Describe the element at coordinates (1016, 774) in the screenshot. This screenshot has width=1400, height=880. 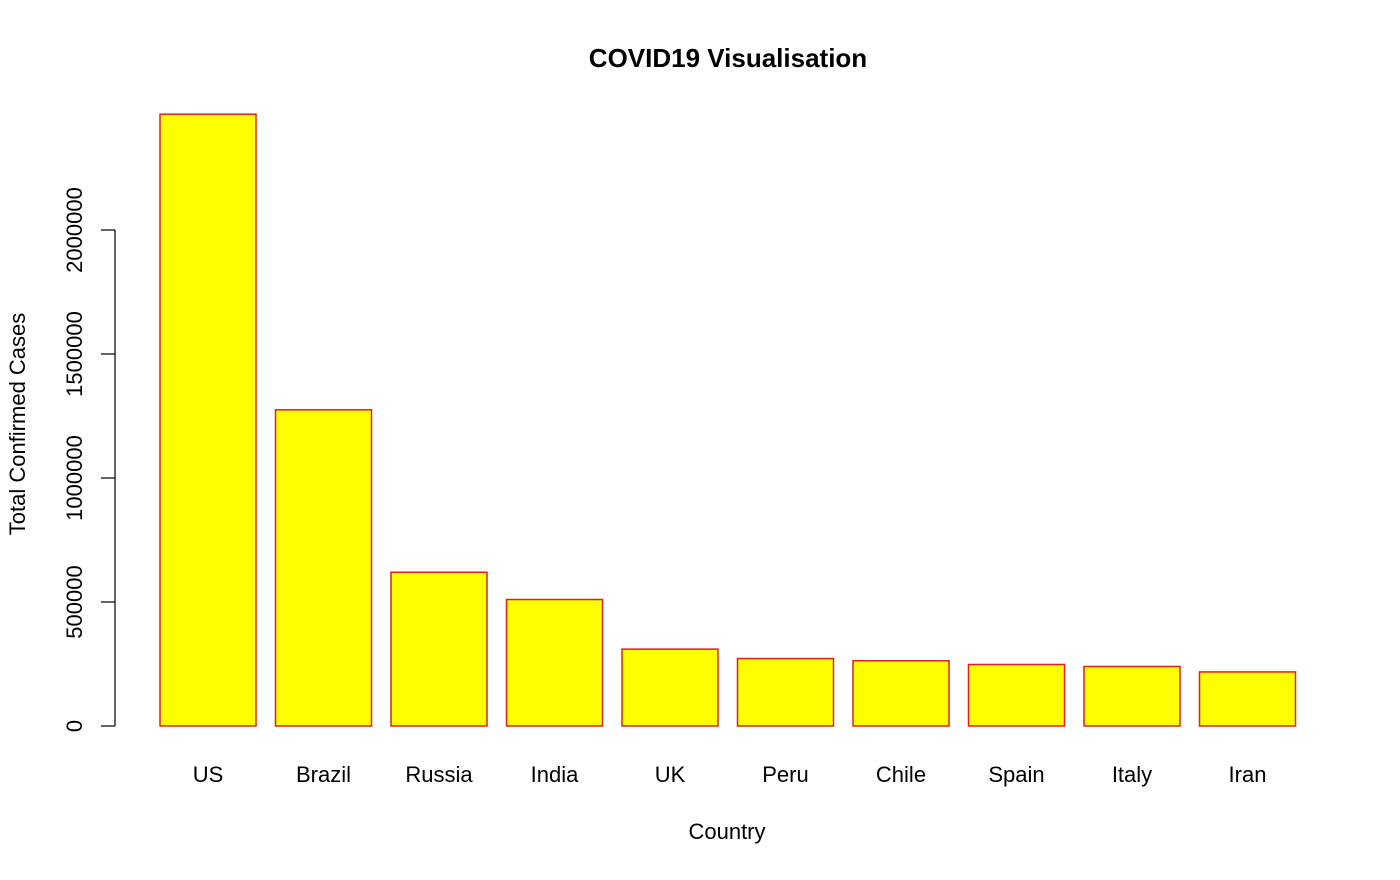
I see `x-tick-label: Spain` at that location.